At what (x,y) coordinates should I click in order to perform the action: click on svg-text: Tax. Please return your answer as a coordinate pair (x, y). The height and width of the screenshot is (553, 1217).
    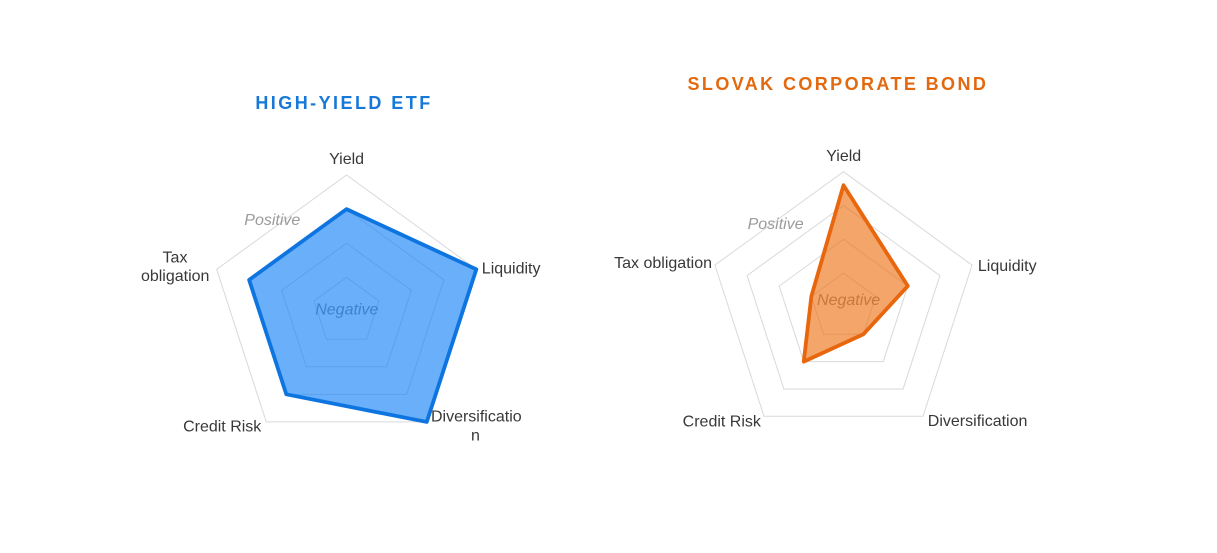
    Looking at the image, I should click on (175, 258).